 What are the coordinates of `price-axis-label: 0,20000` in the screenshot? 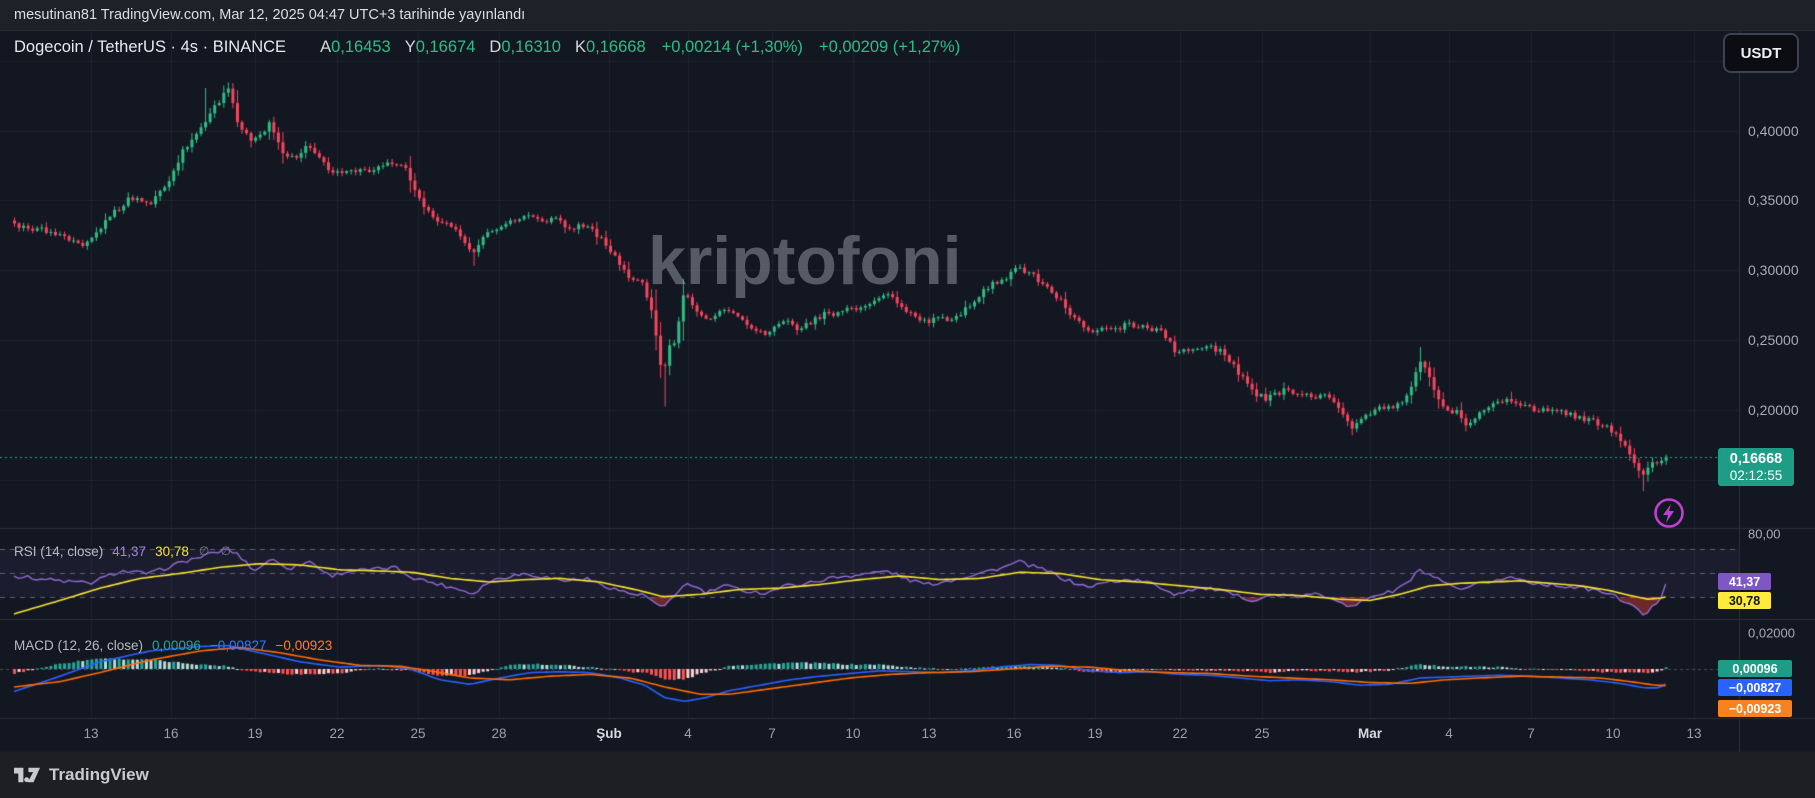 It's located at (1773, 410).